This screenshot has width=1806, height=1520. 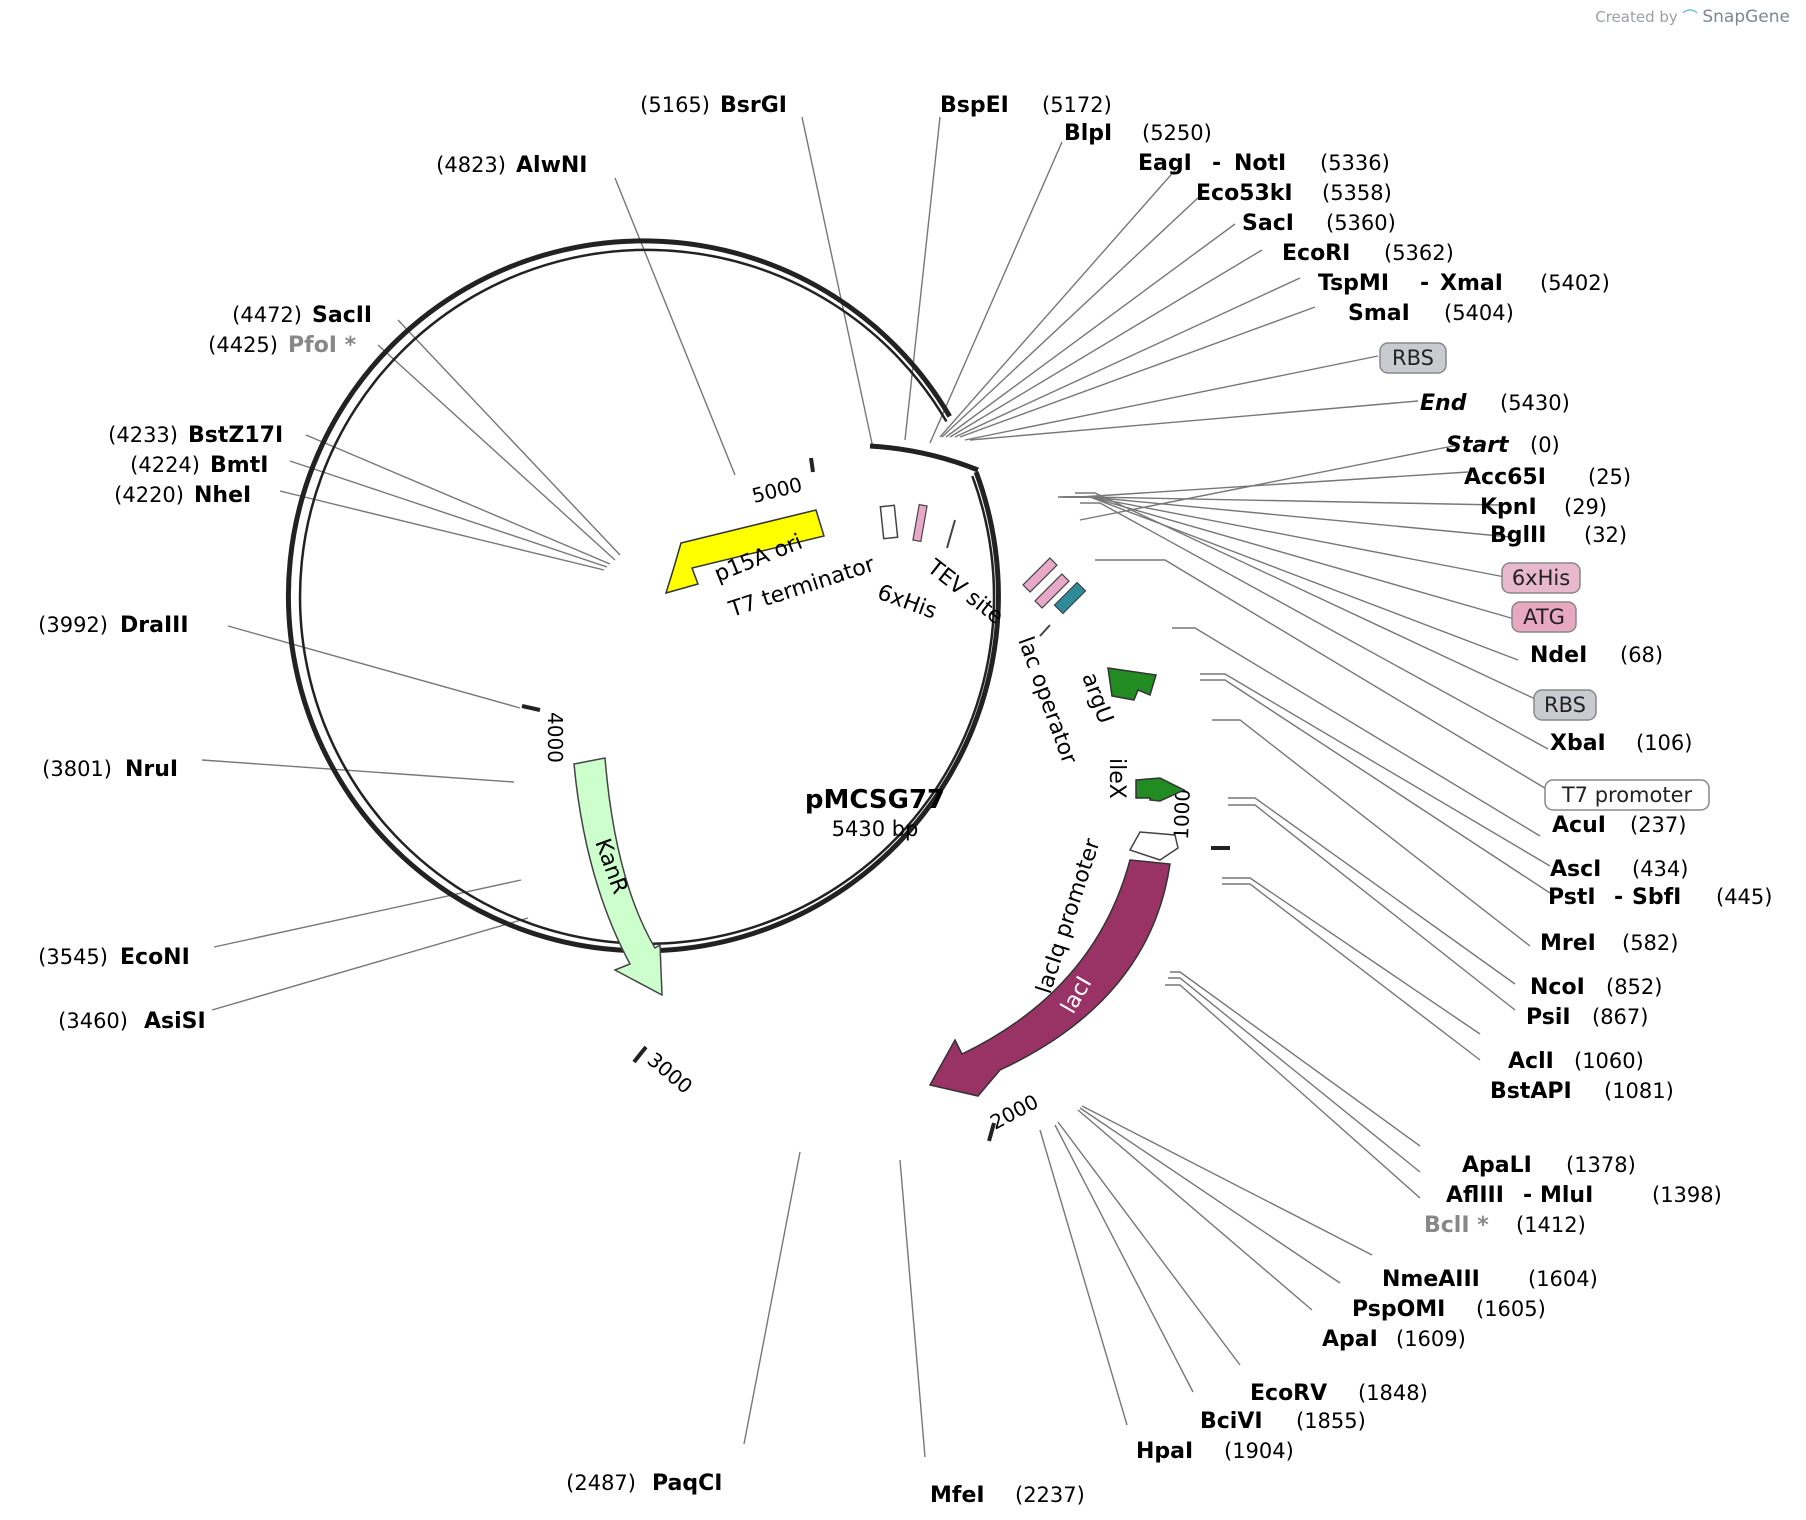 I want to click on site-psii: PsiI, so click(x=1548, y=1017).